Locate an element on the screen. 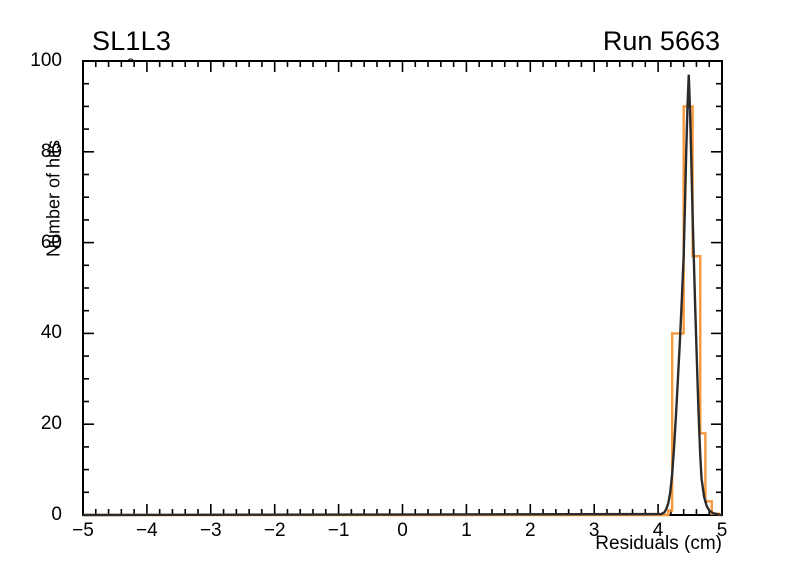 The height and width of the screenshot is (572, 796). x-tick-label: 4 is located at coordinates (658, 530).